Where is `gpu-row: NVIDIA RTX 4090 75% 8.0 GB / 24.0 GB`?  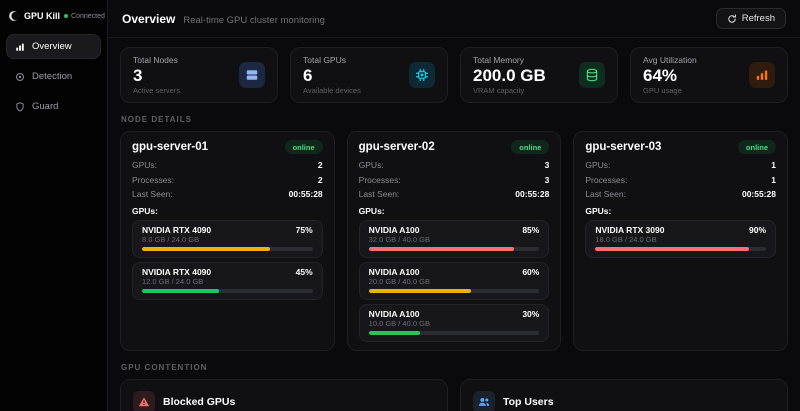
gpu-row: NVIDIA RTX 4090 75% 8.0 GB / 24.0 GB is located at coordinates (227, 239).